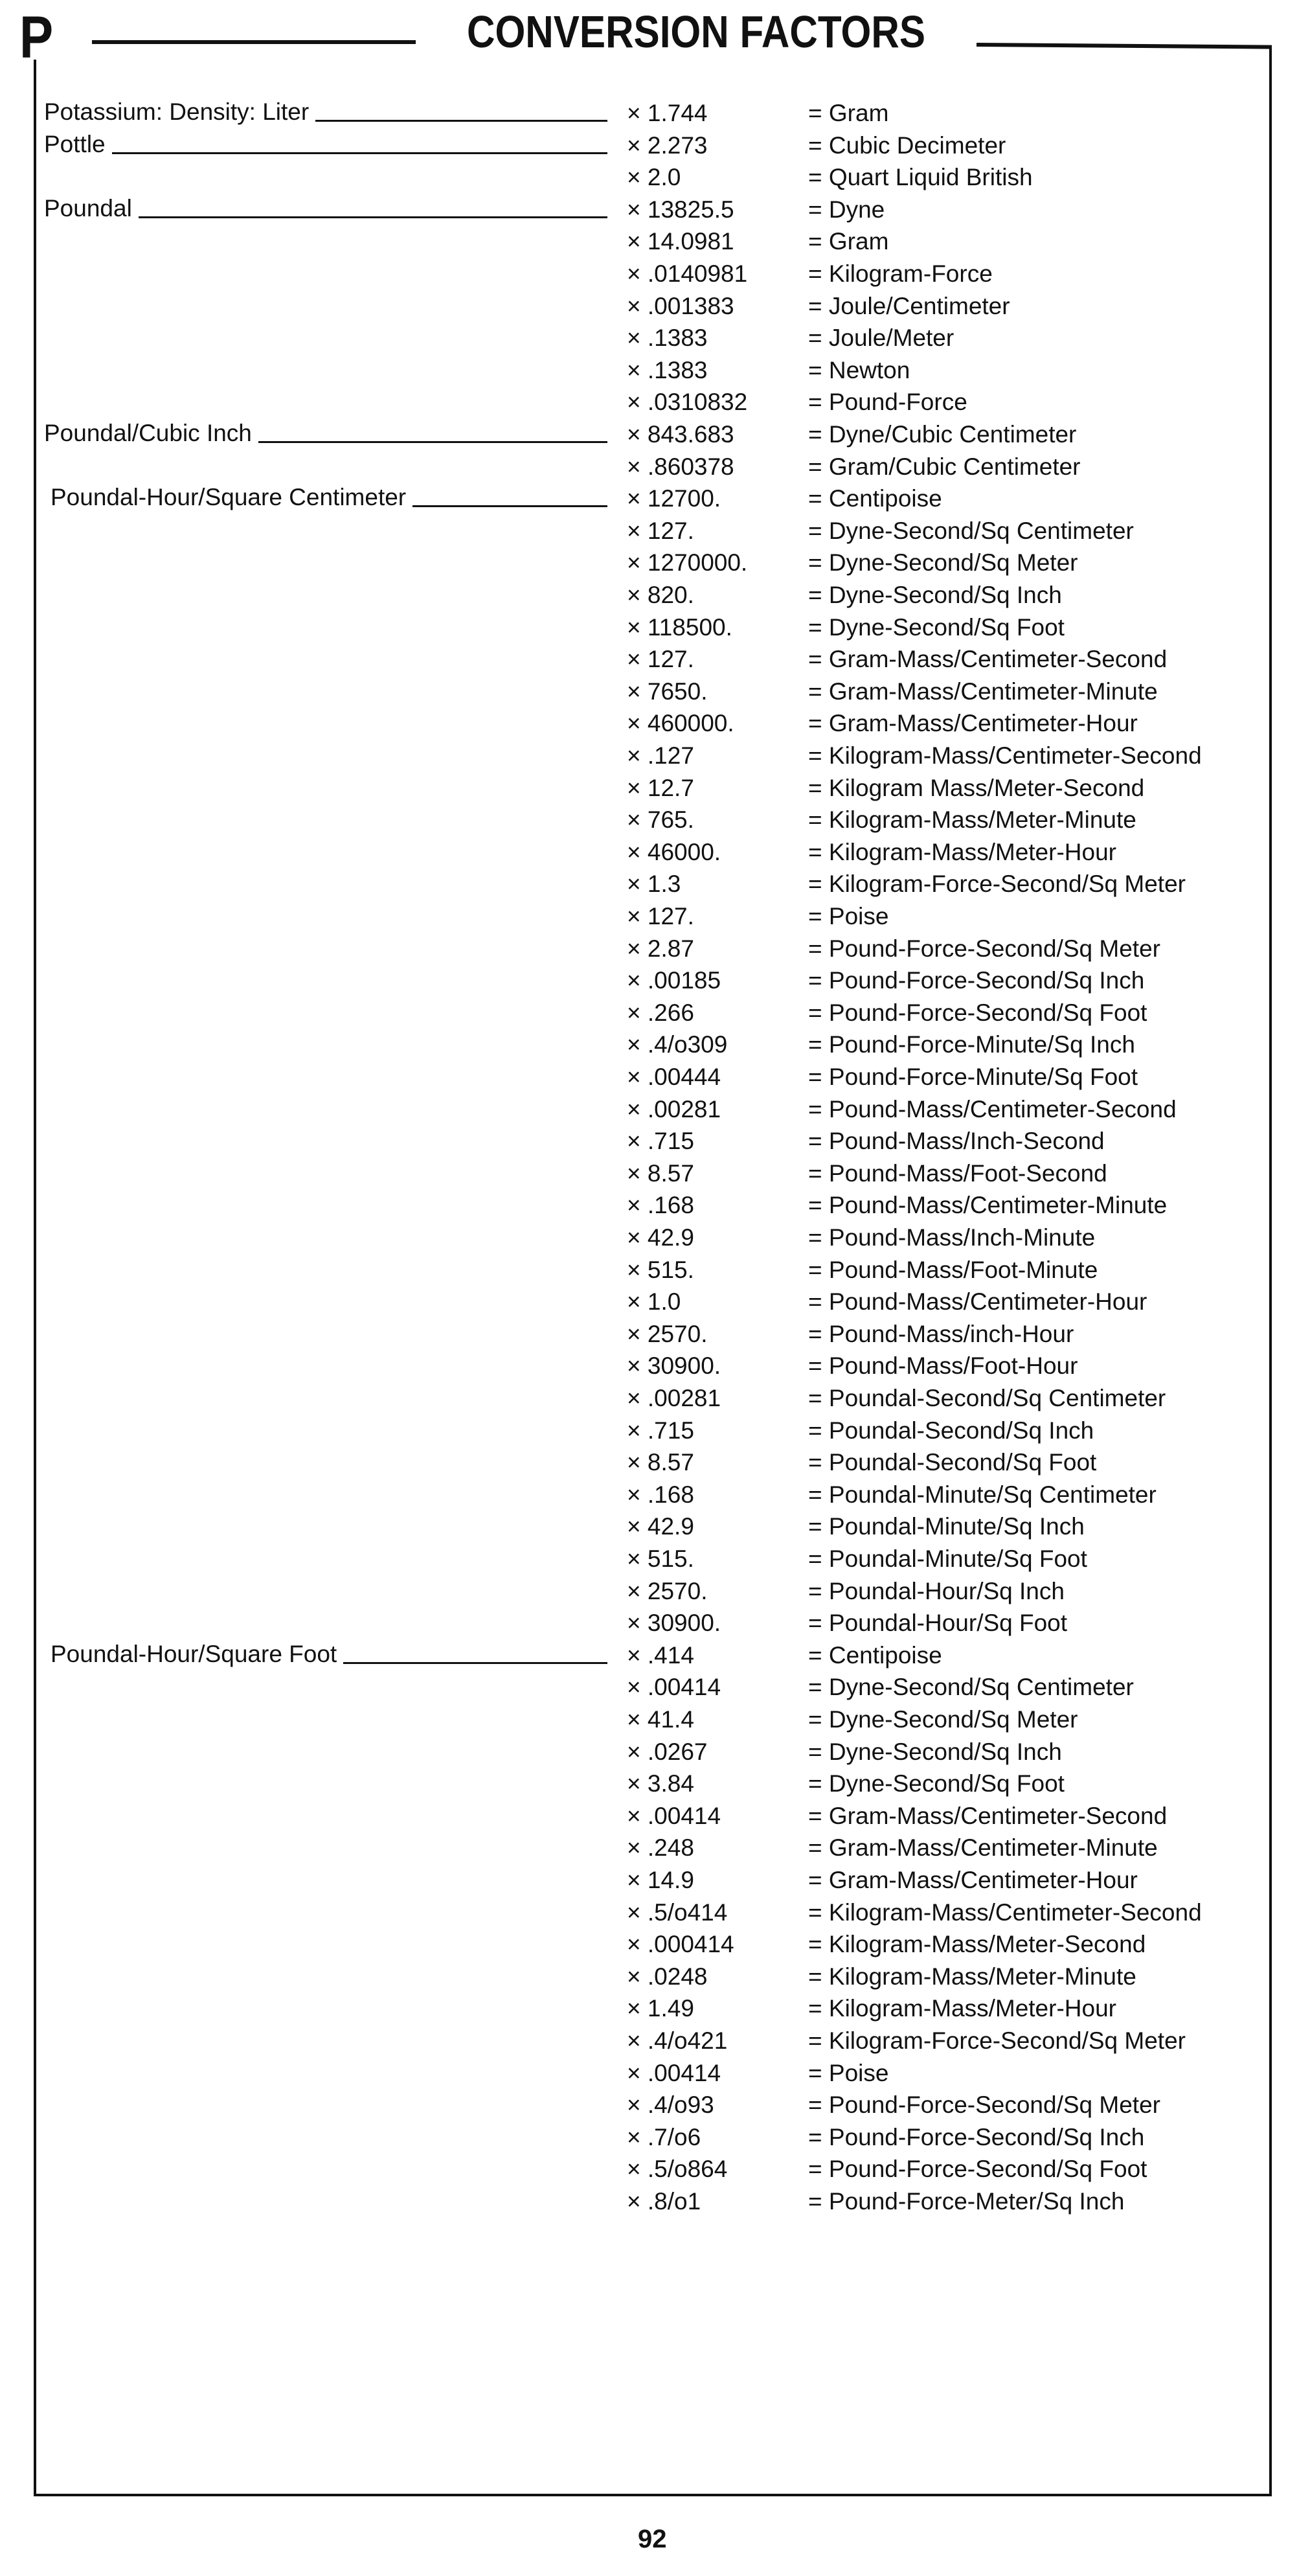 The height and width of the screenshot is (2576, 1310). I want to click on factor-value: × .00281, so click(674, 1398).